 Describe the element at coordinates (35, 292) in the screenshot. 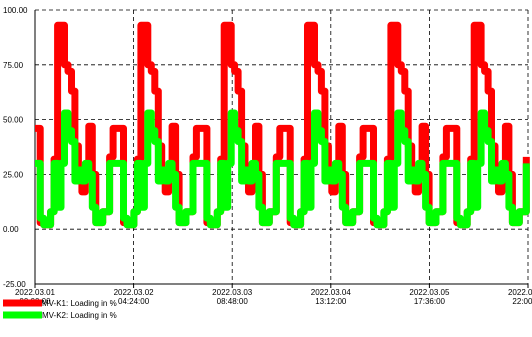

I see `x-tick-label-date: 2022.03.01` at that location.